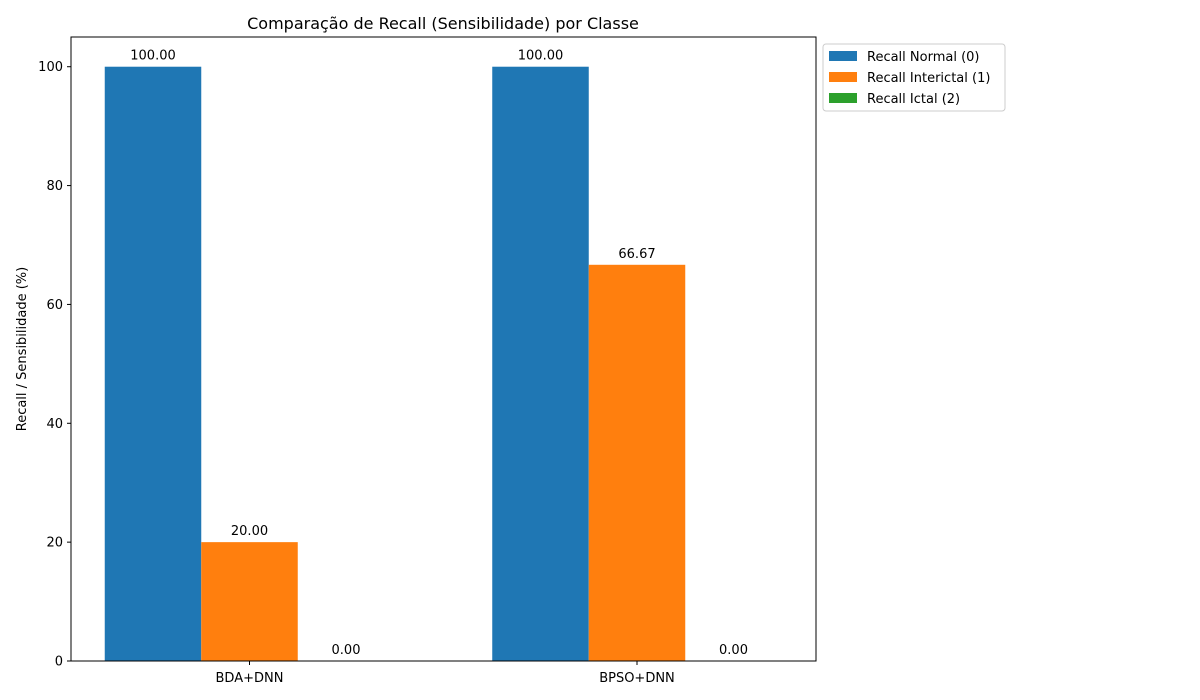 This screenshot has width=1200, height=700. What do you see at coordinates (54, 305) in the screenshot?
I see `y-tick-label: 60` at bounding box center [54, 305].